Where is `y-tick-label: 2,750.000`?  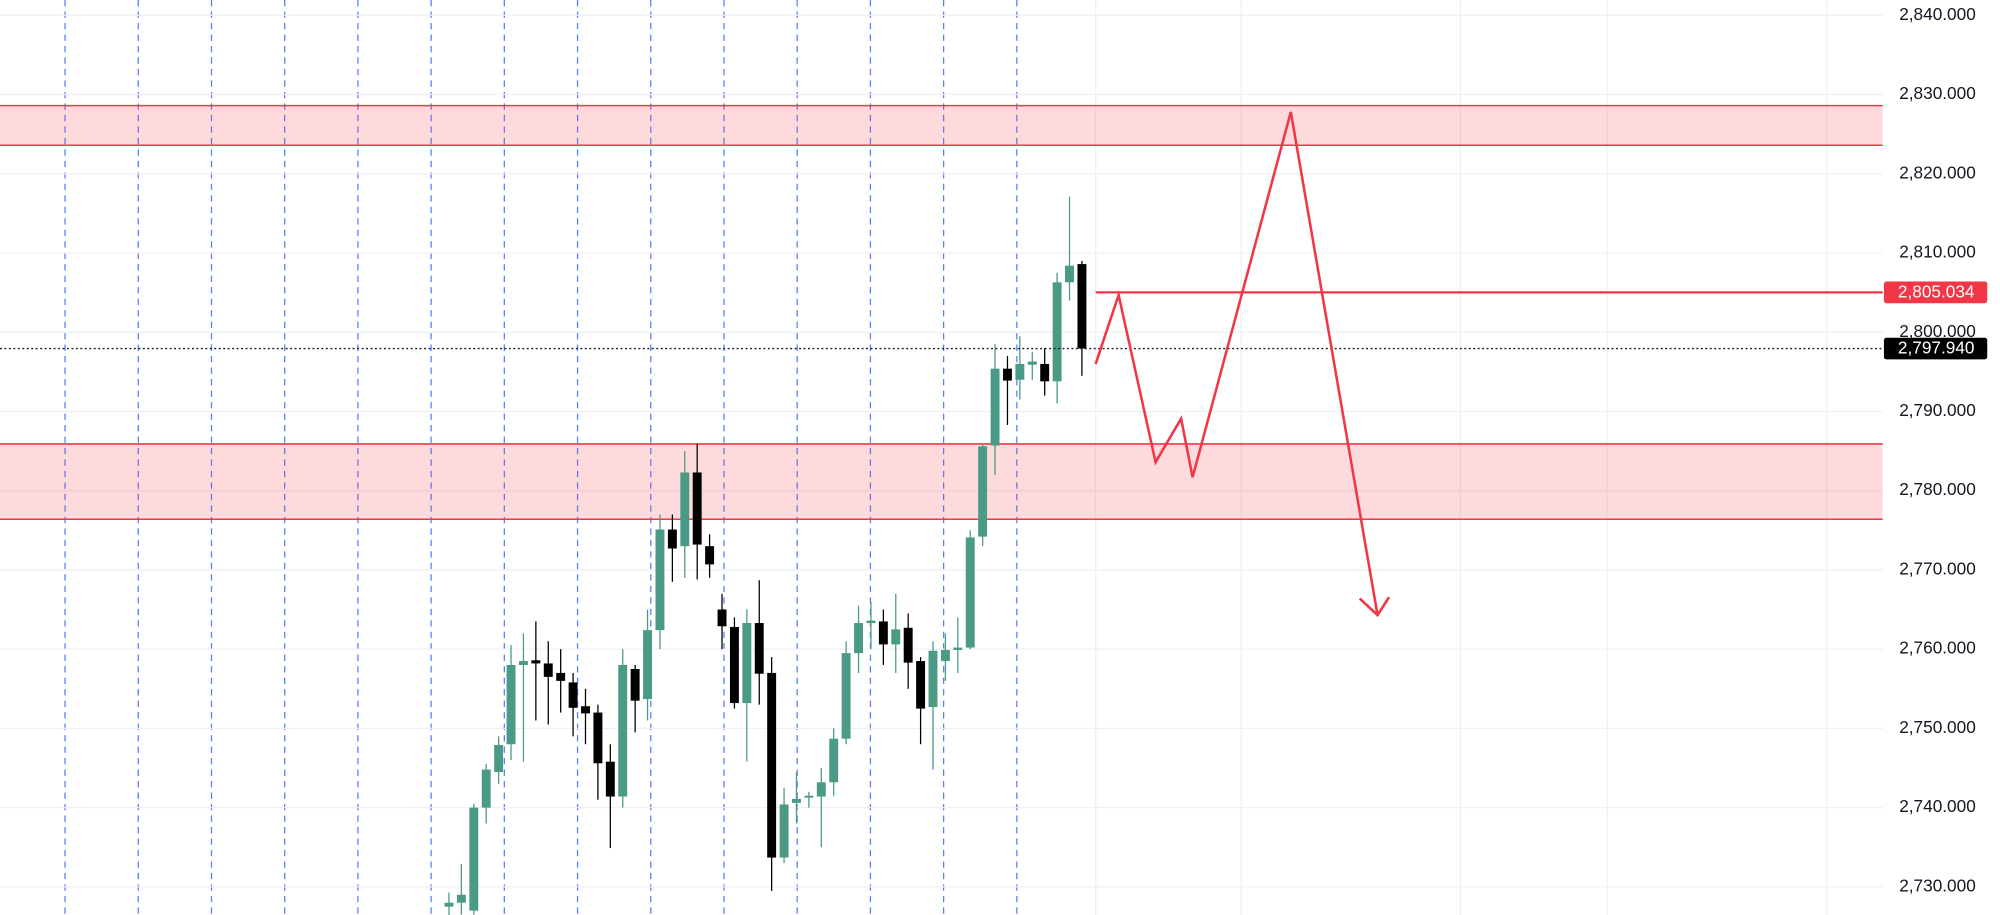 y-tick-label: 2,750.000 is located at coordinates (1937, 727).